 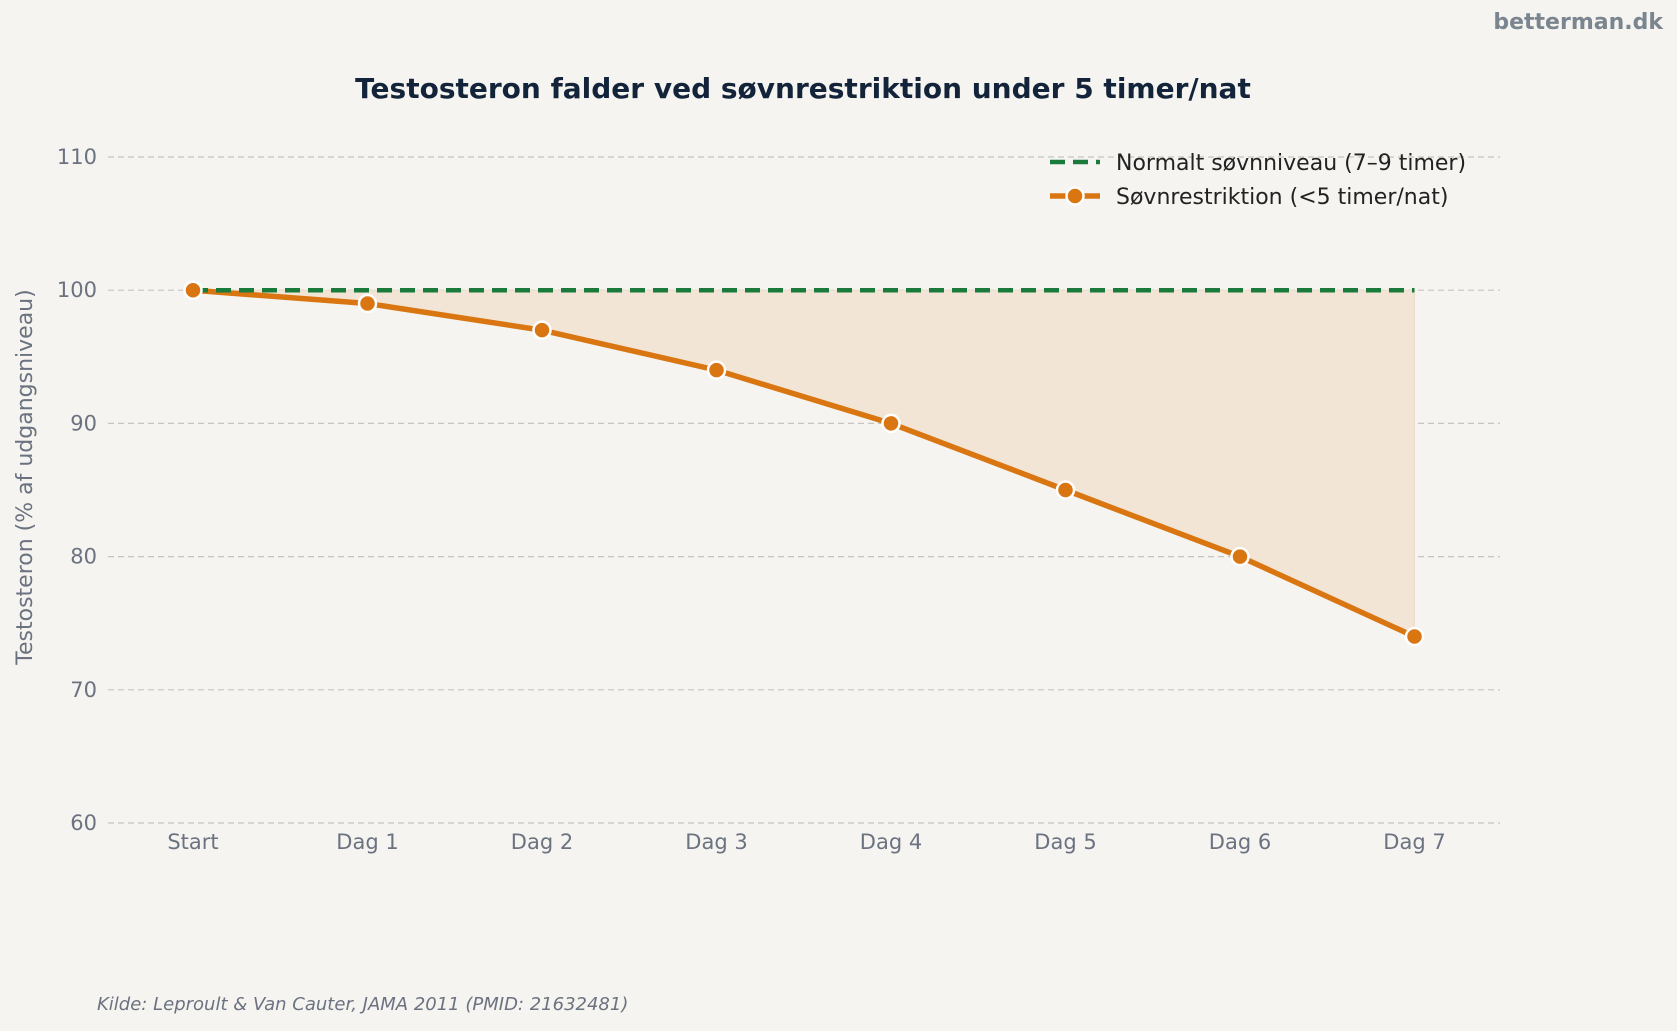 I want to click on y-tick-label: 110, so click(x=77, y=157).